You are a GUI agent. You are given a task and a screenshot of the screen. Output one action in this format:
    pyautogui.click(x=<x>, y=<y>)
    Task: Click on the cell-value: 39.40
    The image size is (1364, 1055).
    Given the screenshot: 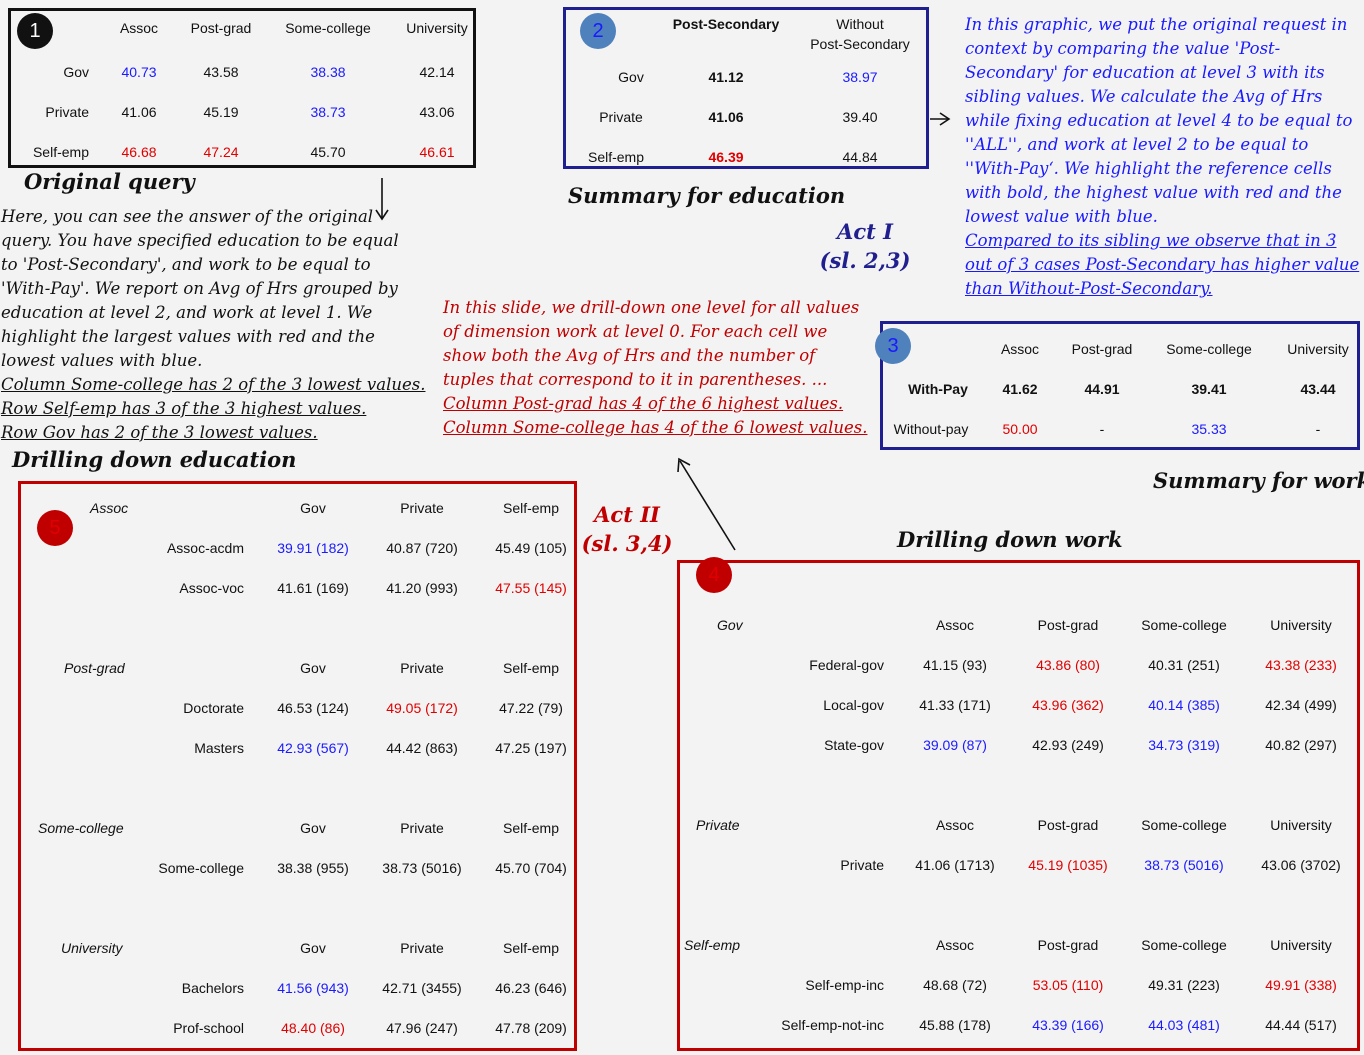 What is the action you would take?
    pyautogui.click(x=860, y=117)
    